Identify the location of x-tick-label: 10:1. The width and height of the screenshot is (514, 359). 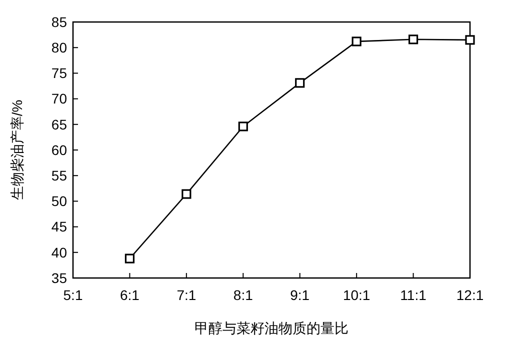
(356, 295).